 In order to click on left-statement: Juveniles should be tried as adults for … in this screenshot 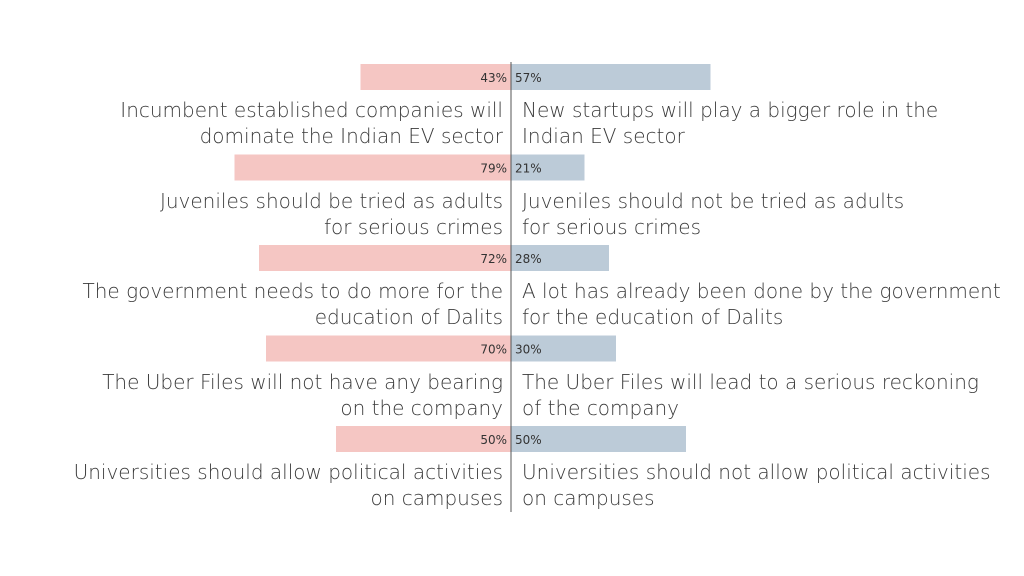, I will do `click(331, 213)`.